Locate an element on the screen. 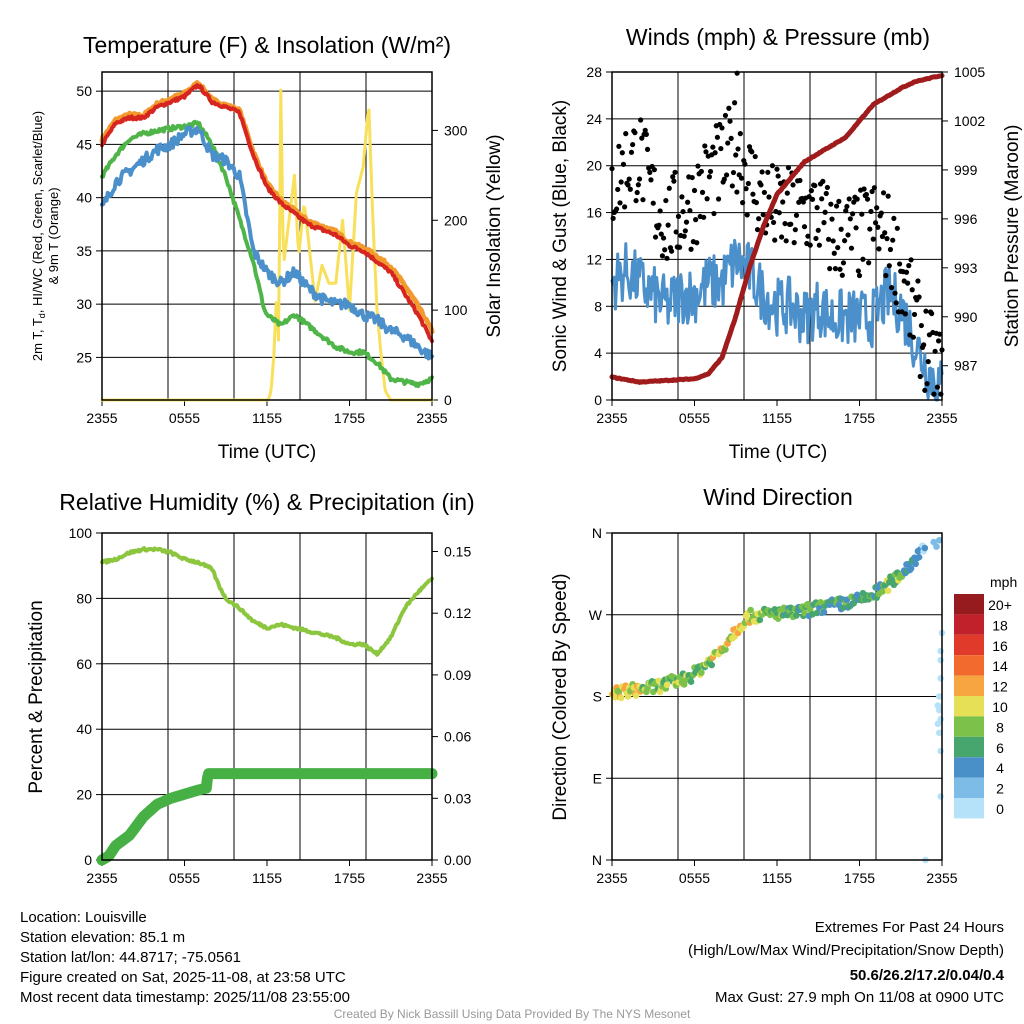 This screenshot has height=1024, width=1024. y-tick-label: 60 is located at coordinates (84, 664).